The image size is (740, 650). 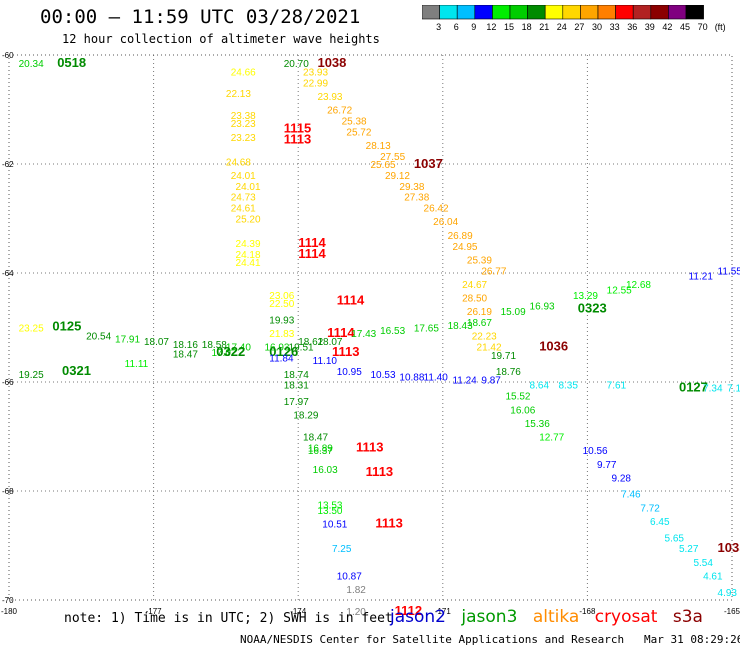 I want to click on wave-height-label: 17.97, so click(x=296, y=402).